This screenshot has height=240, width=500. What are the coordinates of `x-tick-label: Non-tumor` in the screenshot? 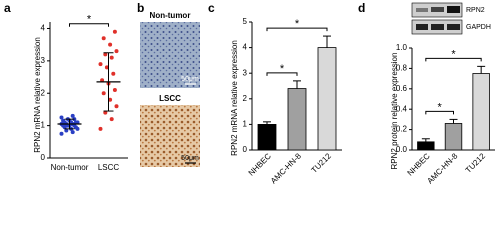 It's located at (70, 167).